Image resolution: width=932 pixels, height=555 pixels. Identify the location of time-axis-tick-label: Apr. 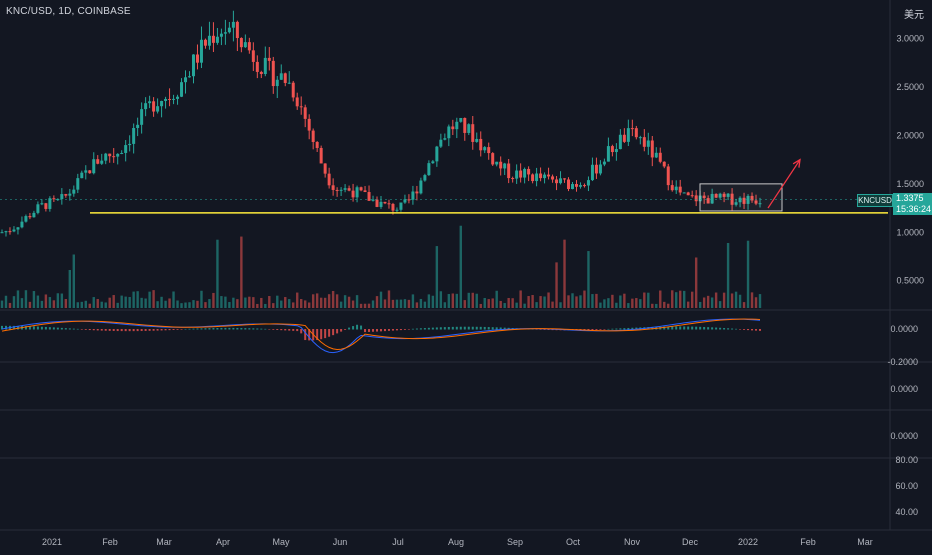
(223, 542).